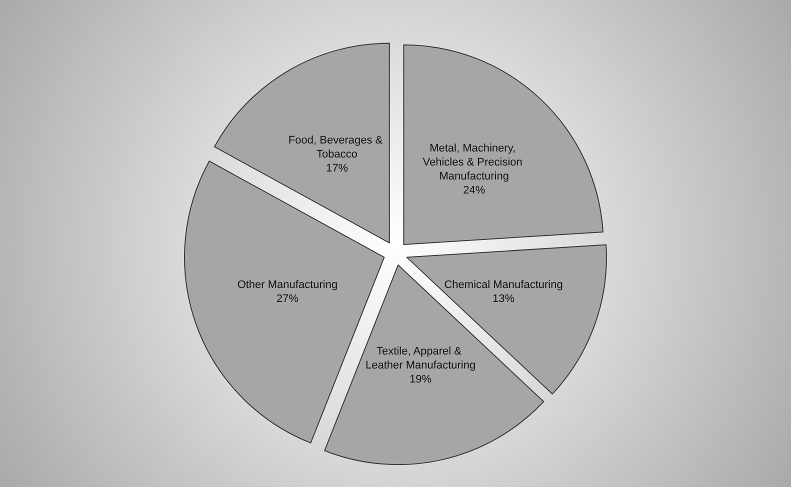 This screenshot has width=791, height=487. Describe the element at coordinates (474, 162) in the screenshot. I see `slice-label: Metal, Machinery, Vehicles & Precision Manufacturing` at that location.